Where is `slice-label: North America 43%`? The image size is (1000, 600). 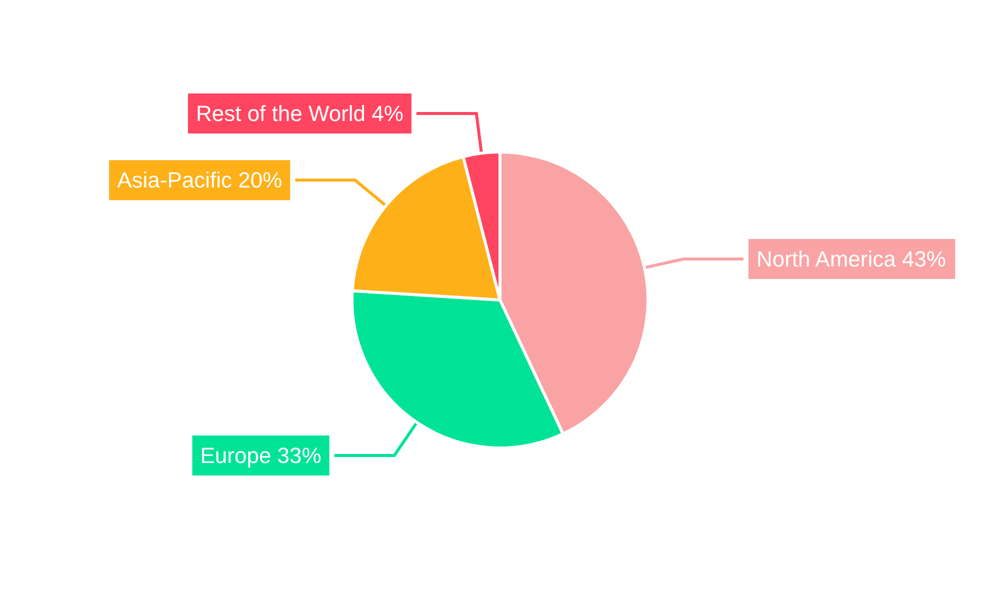 slice-label: North America 43% is located at coordinates (851, 259).